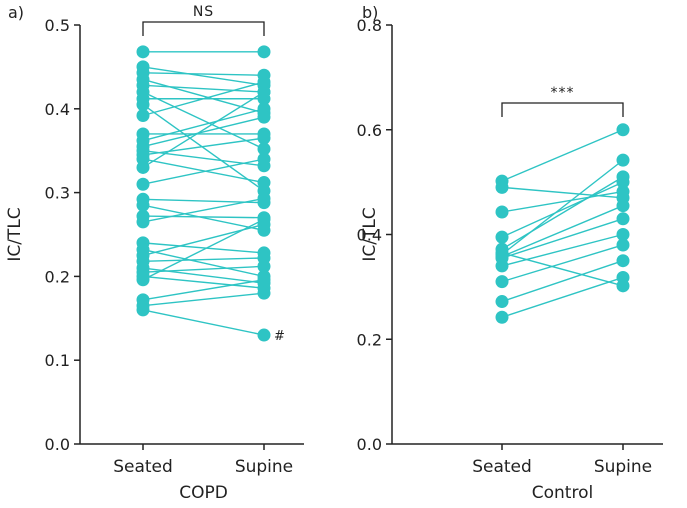 This screenshot has height=508, width=687. I want to click on y-tick-label: 0.6, so click(369, 130).